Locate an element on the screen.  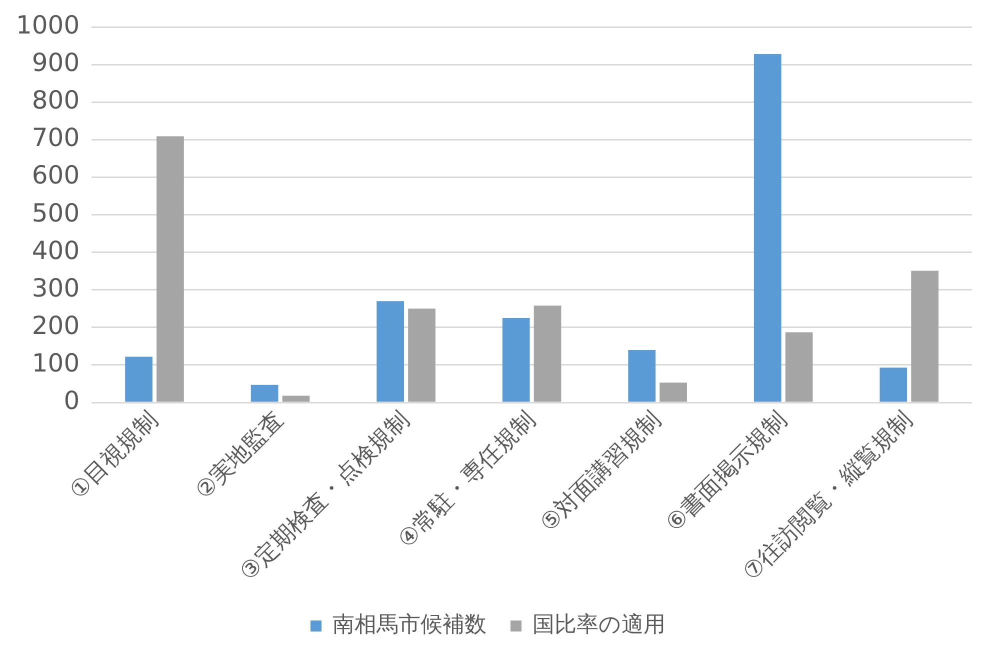
x-tick-label: ②実地監査 is located at coordinates (239, 455).